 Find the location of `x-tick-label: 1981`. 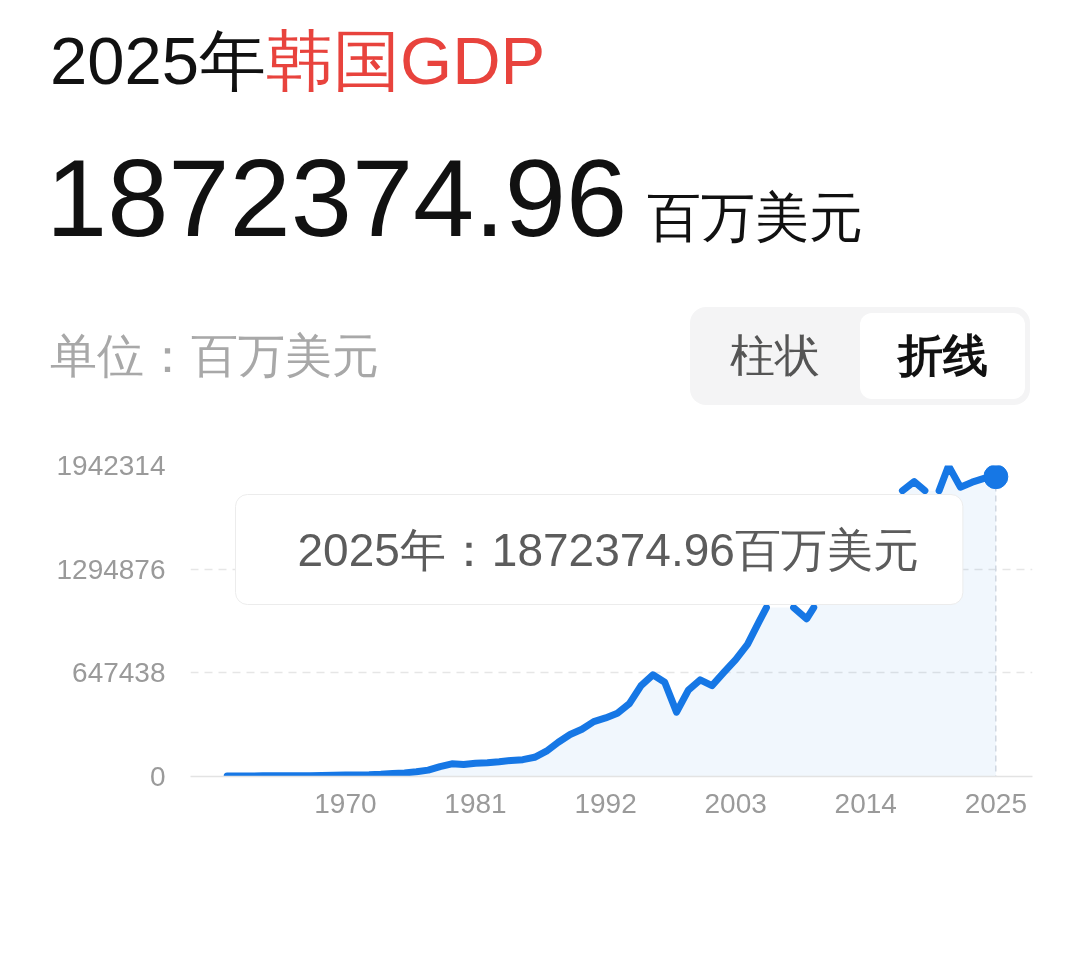

x-tick-label: 1981 is located at coordinates (475, 803).